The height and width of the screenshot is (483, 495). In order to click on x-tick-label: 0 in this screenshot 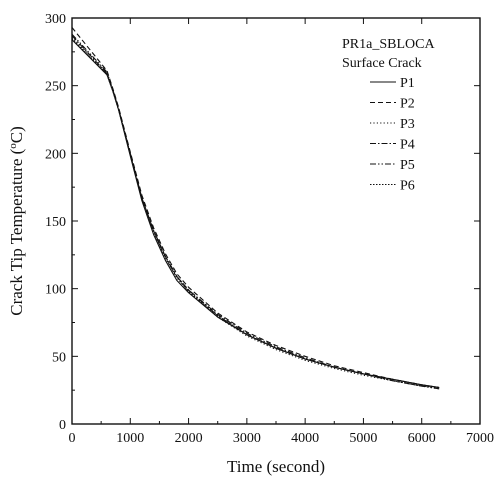, I will do `click(72, 438)`.